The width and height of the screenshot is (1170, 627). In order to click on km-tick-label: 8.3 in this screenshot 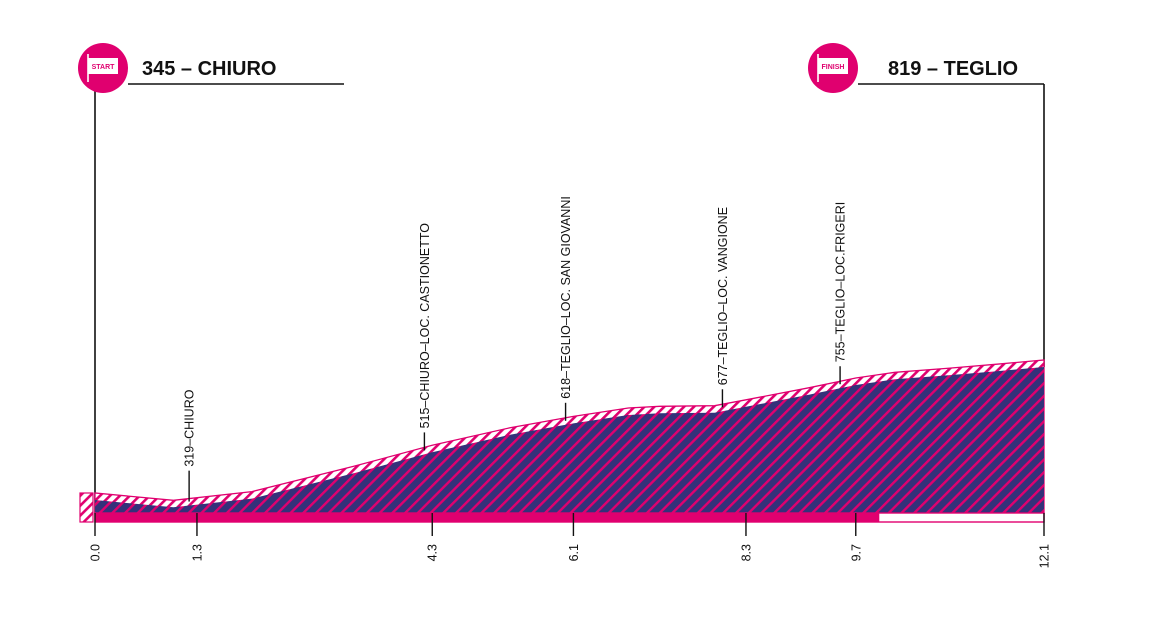, I will do `click(746, 552)`.